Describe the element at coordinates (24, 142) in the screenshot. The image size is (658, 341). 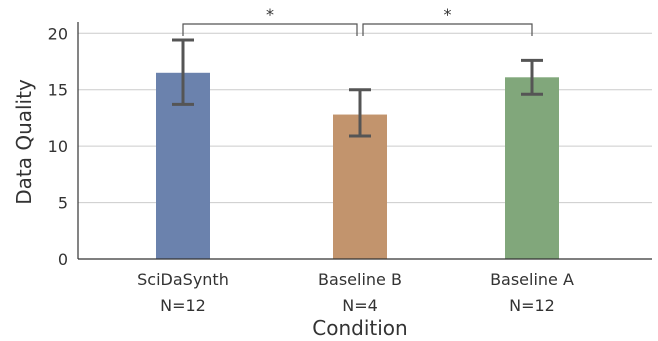
I see `y-axis-title: Data Quality` at that location.